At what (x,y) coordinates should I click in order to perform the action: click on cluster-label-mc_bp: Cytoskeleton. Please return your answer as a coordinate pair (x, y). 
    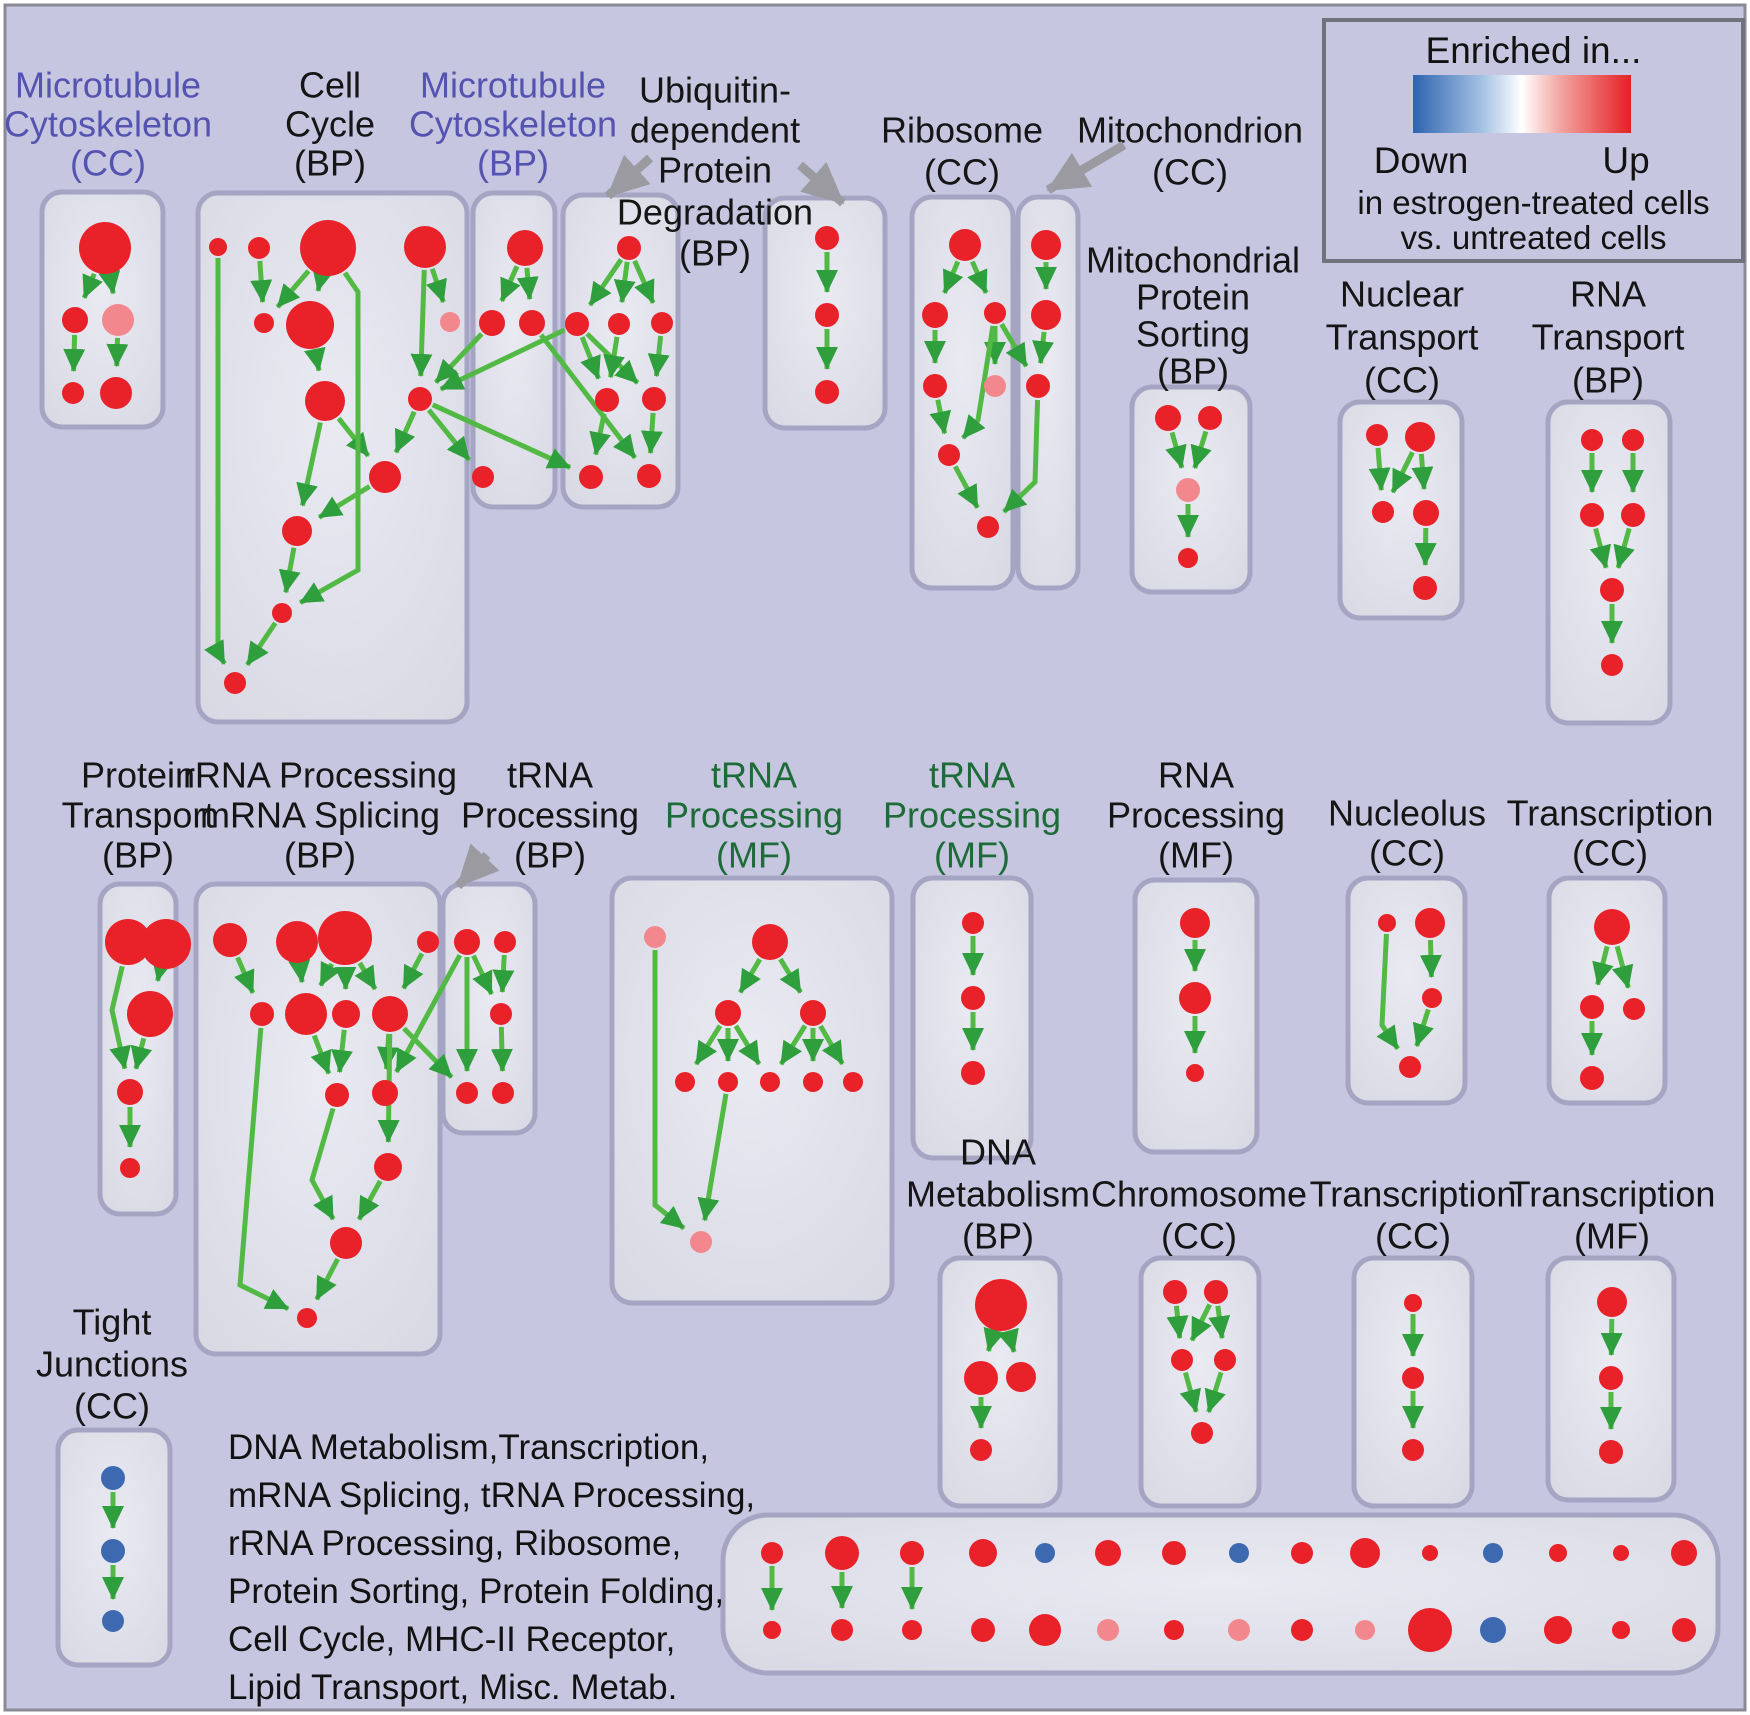
    Looking at the image, I should click on (513, 124).